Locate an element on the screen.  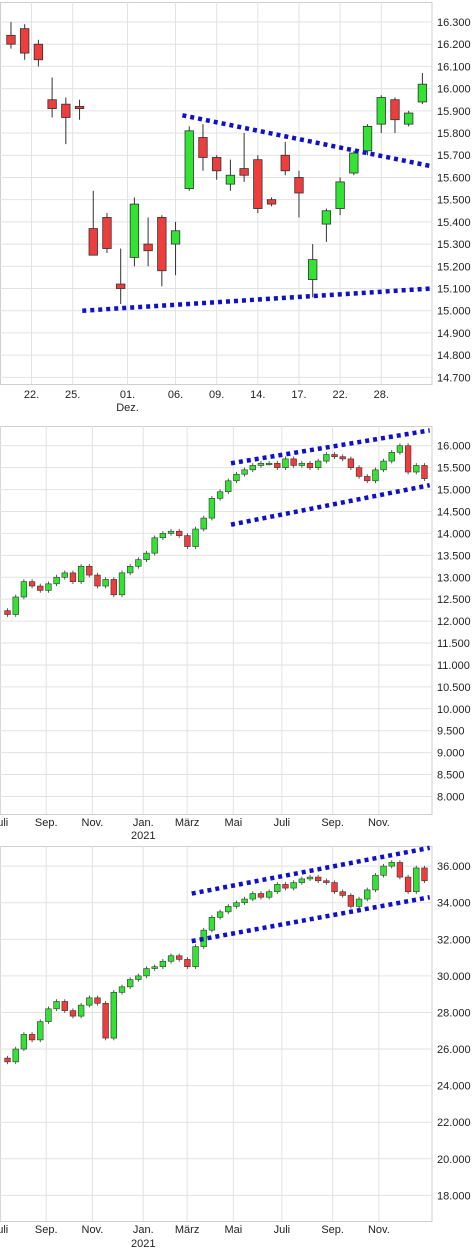
x-tick-label: 22. is located at coordinates (339, 395).